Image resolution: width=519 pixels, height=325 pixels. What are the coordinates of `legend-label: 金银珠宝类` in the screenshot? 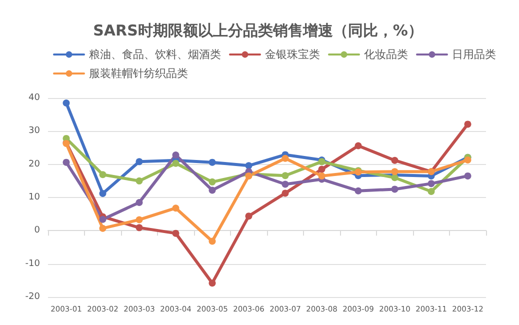 It's located at (292, 54).